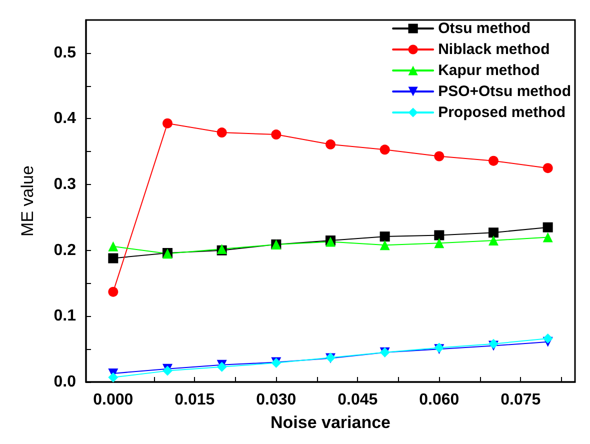  What do you see at coordinates (502, 112) in the screenshot?
I see `legend-label: Proposed method` at bounding box center [502, 112].